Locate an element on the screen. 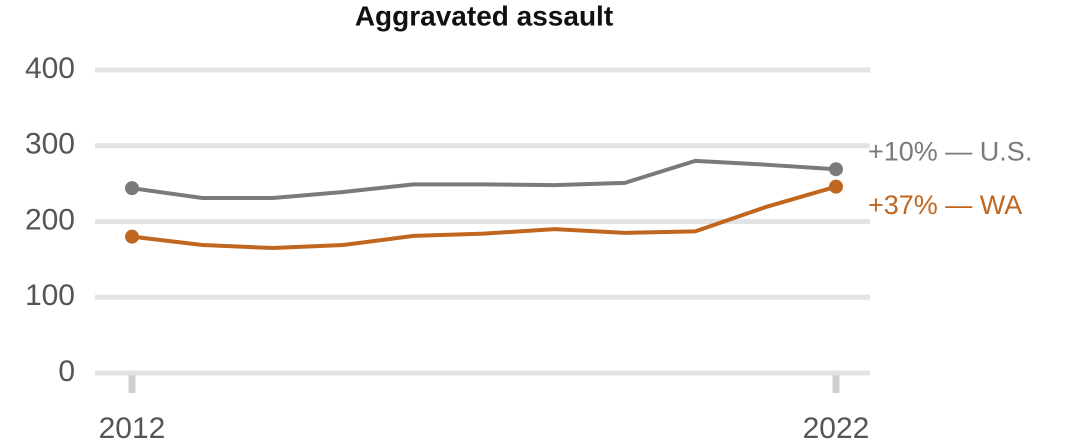 The height and width of the screenshot is (447, 1076). y-tick-label: 0 is located at coordinates (66, 371).